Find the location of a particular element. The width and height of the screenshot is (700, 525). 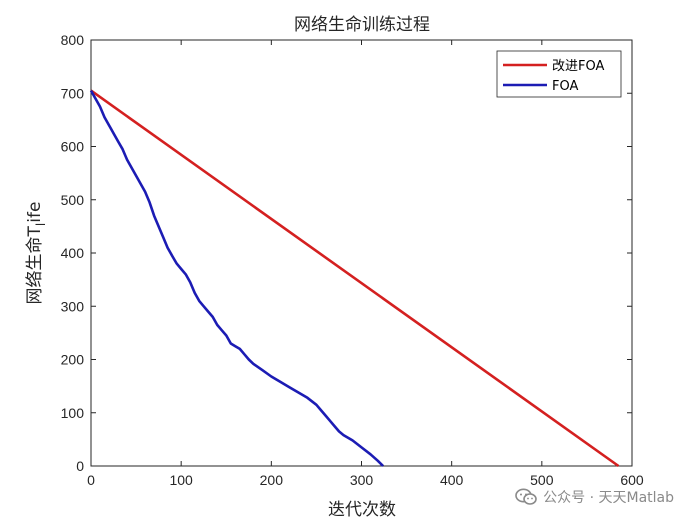

x-tick-label: 400 is located at coordinates (452, 480).